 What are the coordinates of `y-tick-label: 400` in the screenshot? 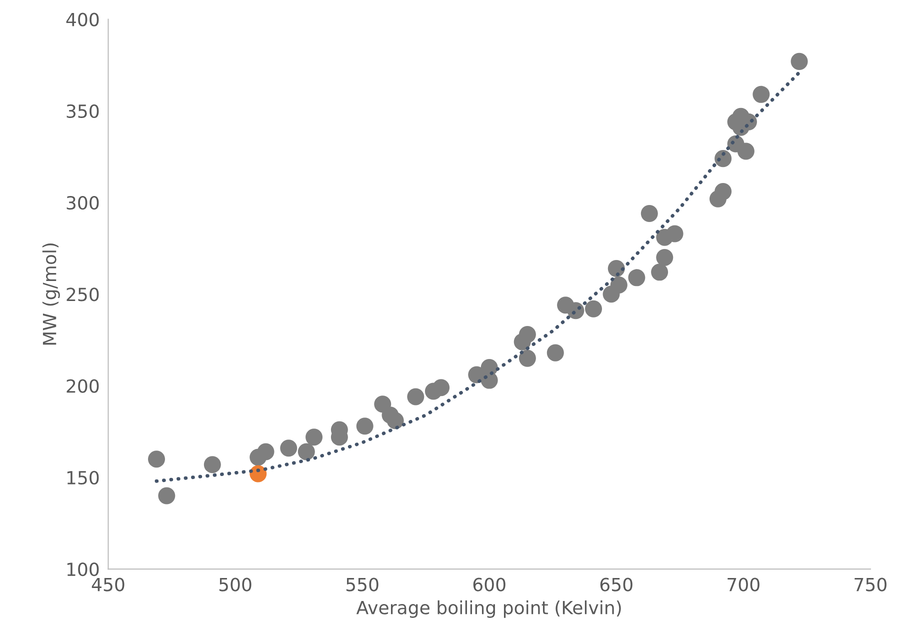 It's located at (82, 19).